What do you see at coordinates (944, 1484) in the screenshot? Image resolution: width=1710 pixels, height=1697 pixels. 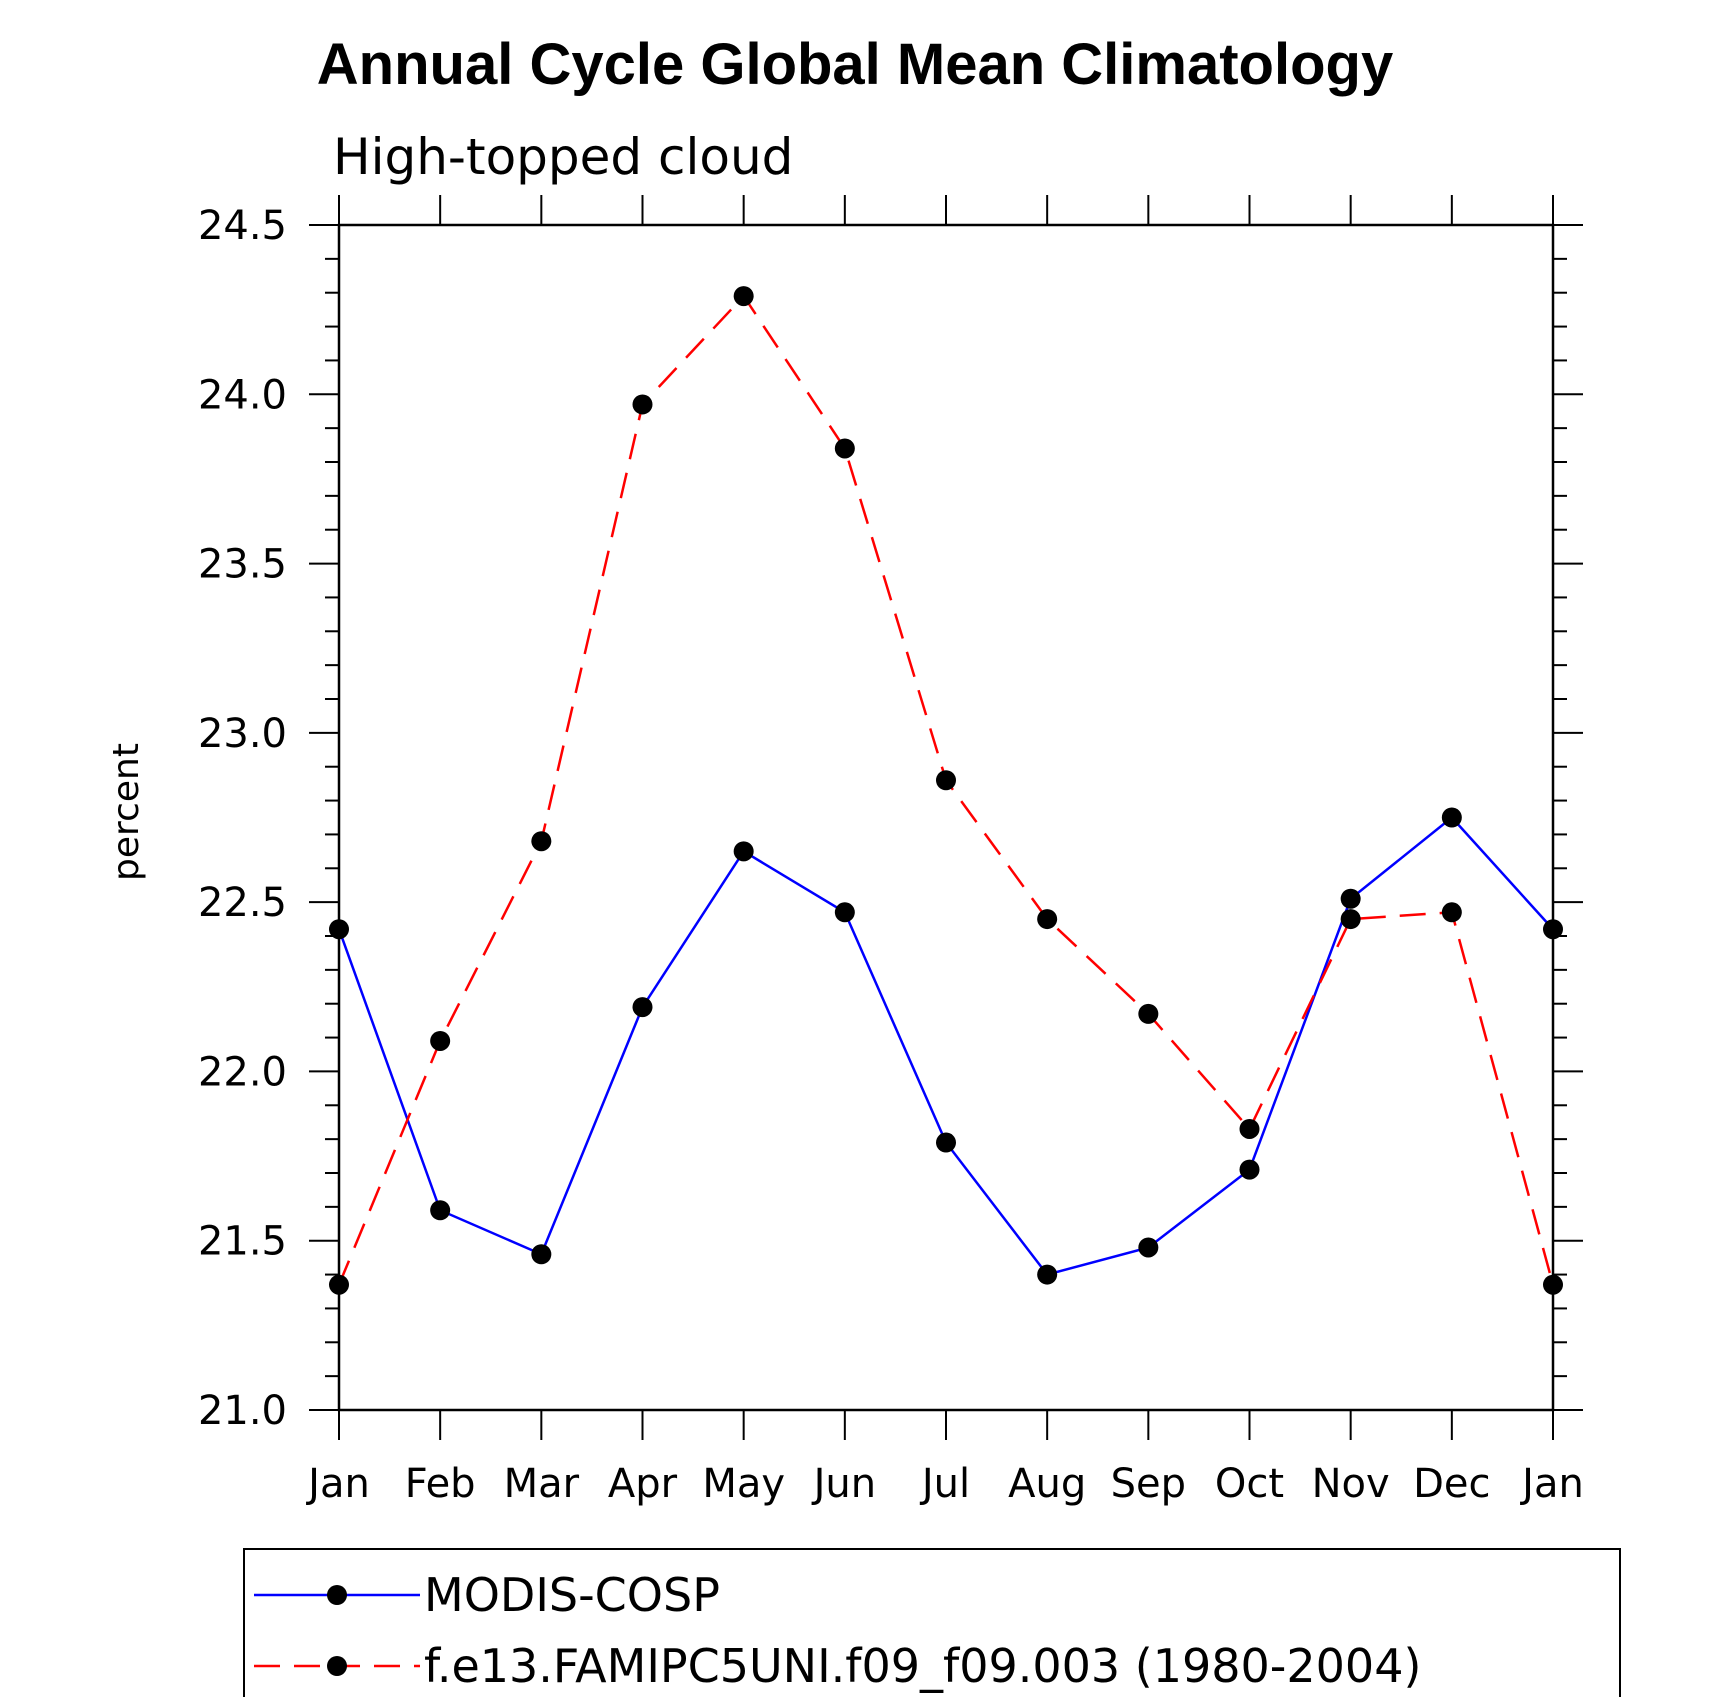 I see `x-tick-label: Jul` at bounding box center [944, 1484].